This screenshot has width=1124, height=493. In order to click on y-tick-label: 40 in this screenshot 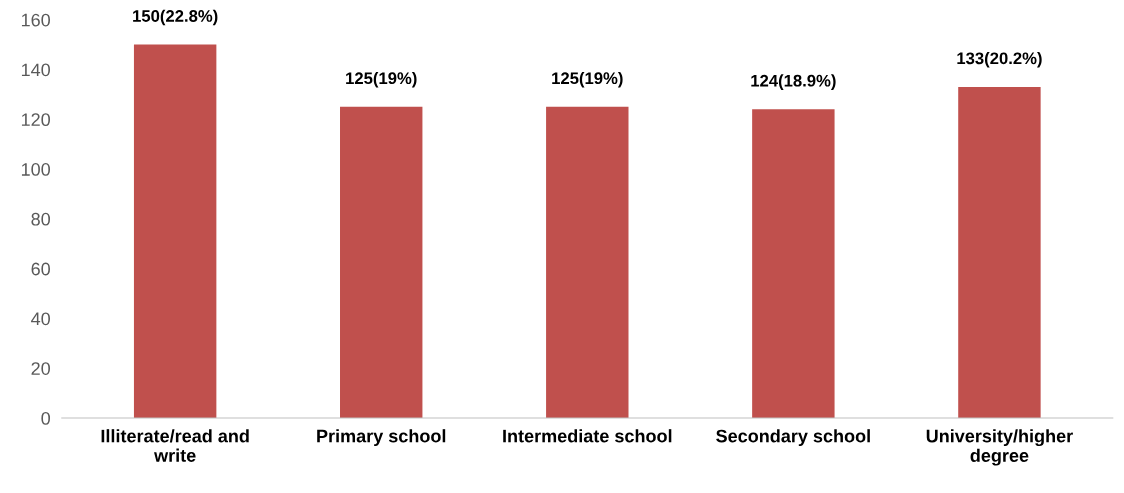, I will do `click(40, 319)`.